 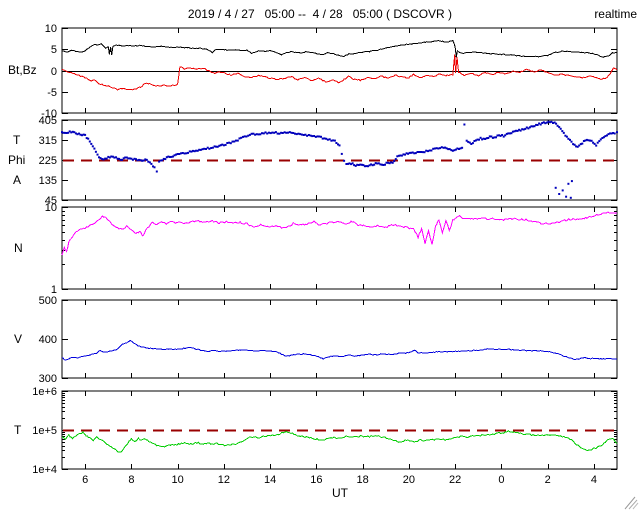 What do you see at coordinates (339, 248) in the screenshot?
I see `n-panel-frame` at bounding box center [339, 248].